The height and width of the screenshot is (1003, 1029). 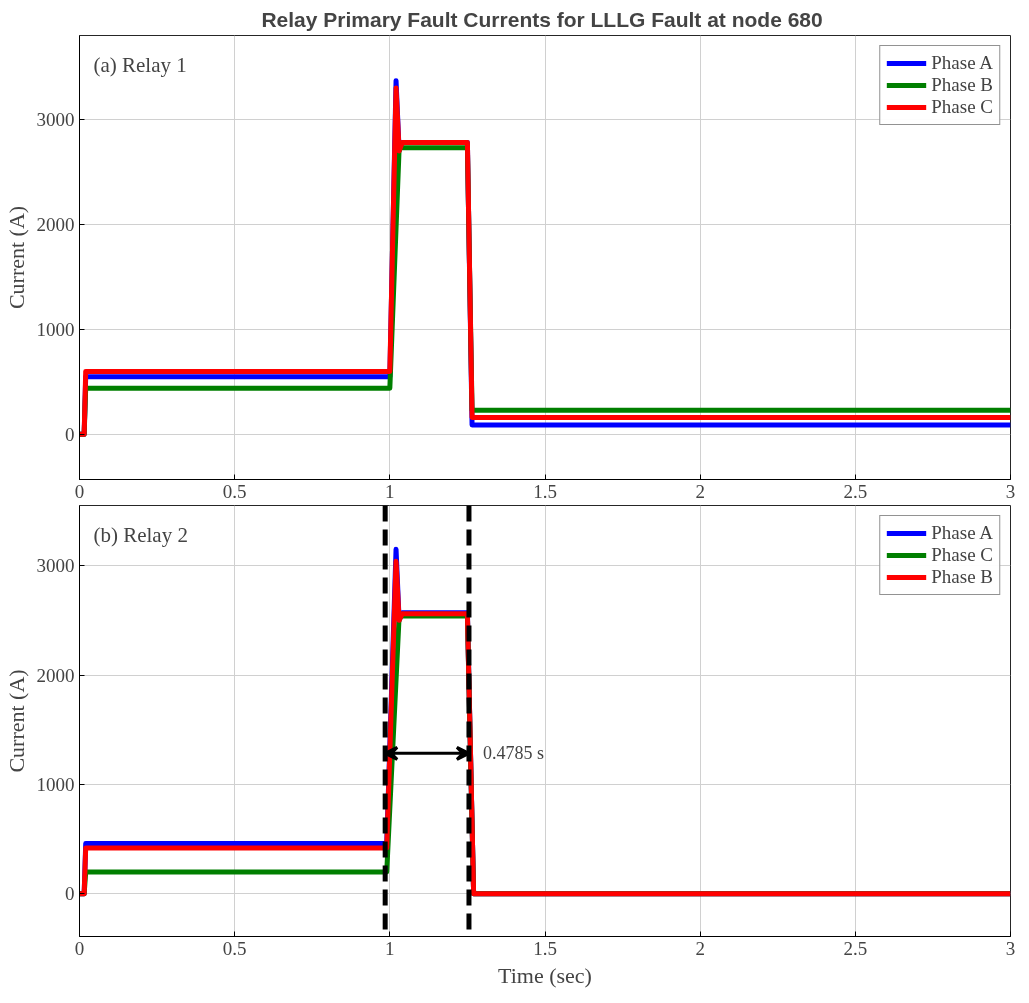 What do you see at coordinates (140, 534) in the screenshot?
I see `annotation: (b) Relay 2` at bounding box center [140, 534].